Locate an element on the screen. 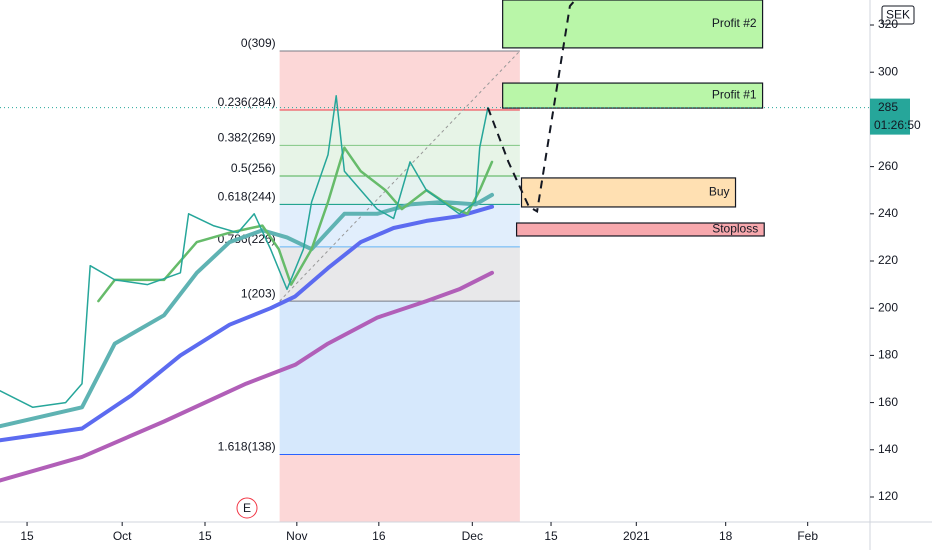 Image resolution: width=932 pixels, height=550 pixels. fib-label: 0.618(244) is located at coordinates (247, 197).